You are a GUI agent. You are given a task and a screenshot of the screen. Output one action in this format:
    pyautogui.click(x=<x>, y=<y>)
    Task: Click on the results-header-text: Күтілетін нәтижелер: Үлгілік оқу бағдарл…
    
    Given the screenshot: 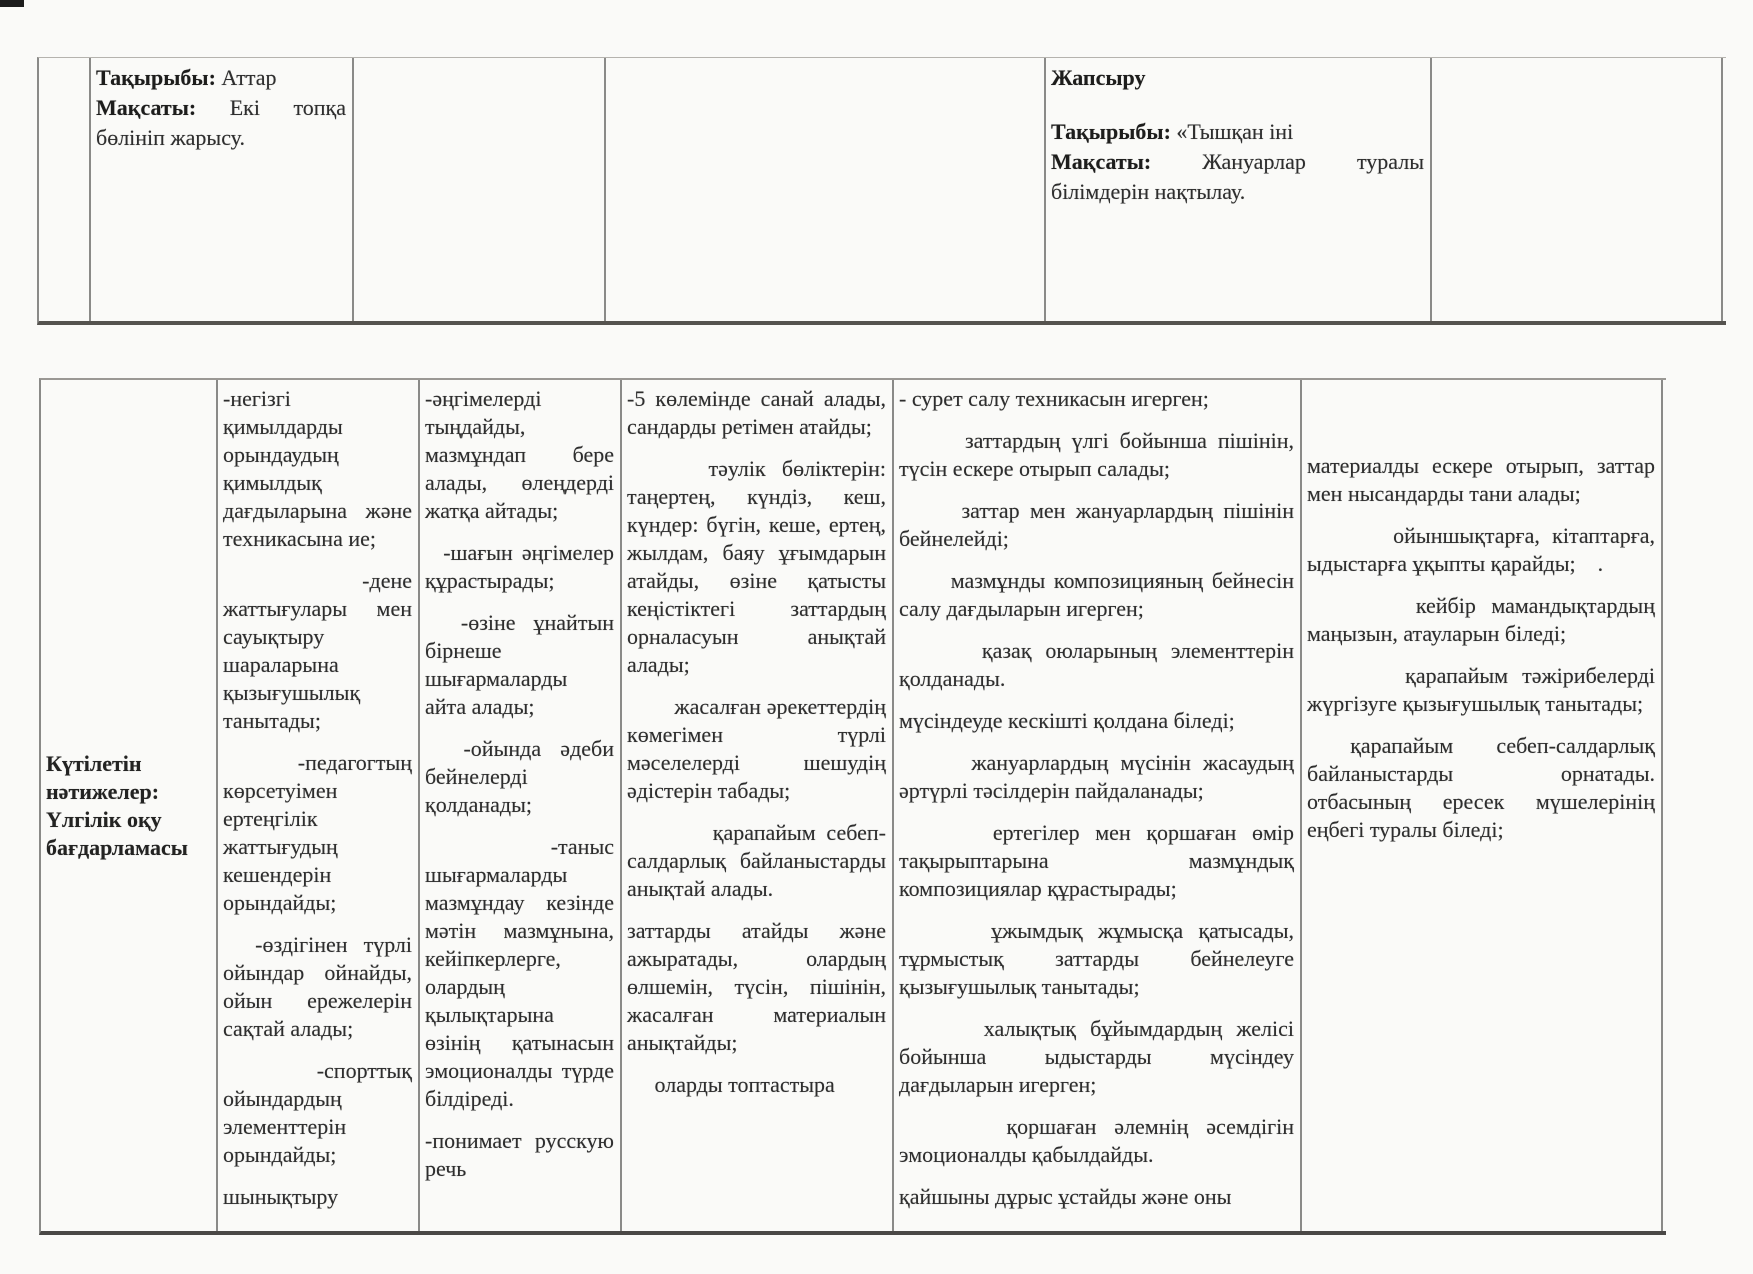 What is the action you would take?
    pyautogui.click(x=117, y=805)
    